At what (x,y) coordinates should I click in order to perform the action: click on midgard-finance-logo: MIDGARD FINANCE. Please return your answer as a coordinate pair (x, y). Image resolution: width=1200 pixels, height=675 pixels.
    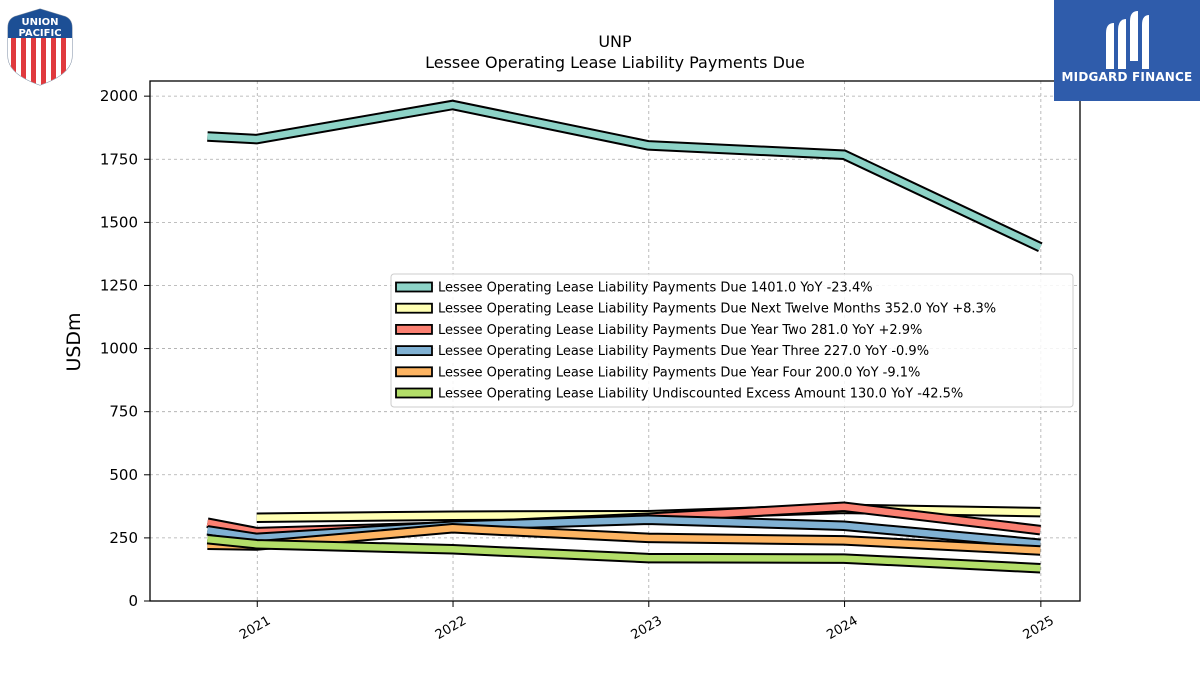
    Looking at the image, I should click on (1127, 50).